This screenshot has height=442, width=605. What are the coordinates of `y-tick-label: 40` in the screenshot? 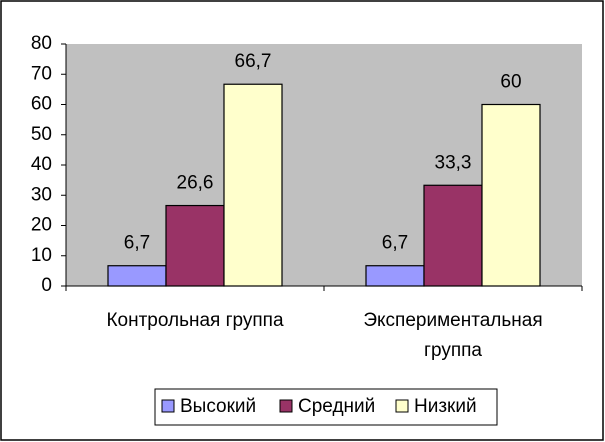 It's located at (41, 164).